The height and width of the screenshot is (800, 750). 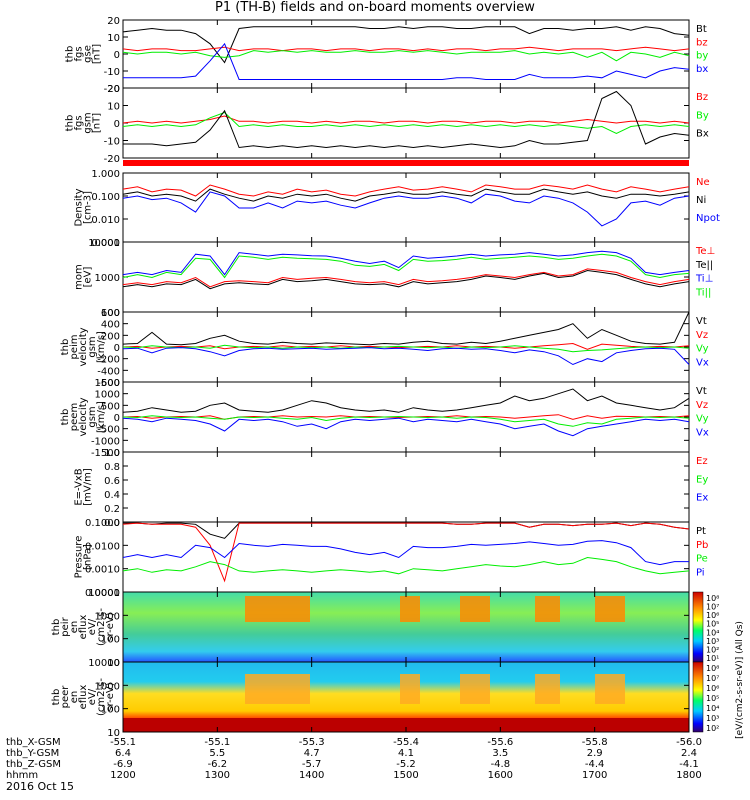 What do you see at coordinates (312, 764) in the screenshot?
I see `xaxis-value-z: -5.7` at bounding box center [312, 764].